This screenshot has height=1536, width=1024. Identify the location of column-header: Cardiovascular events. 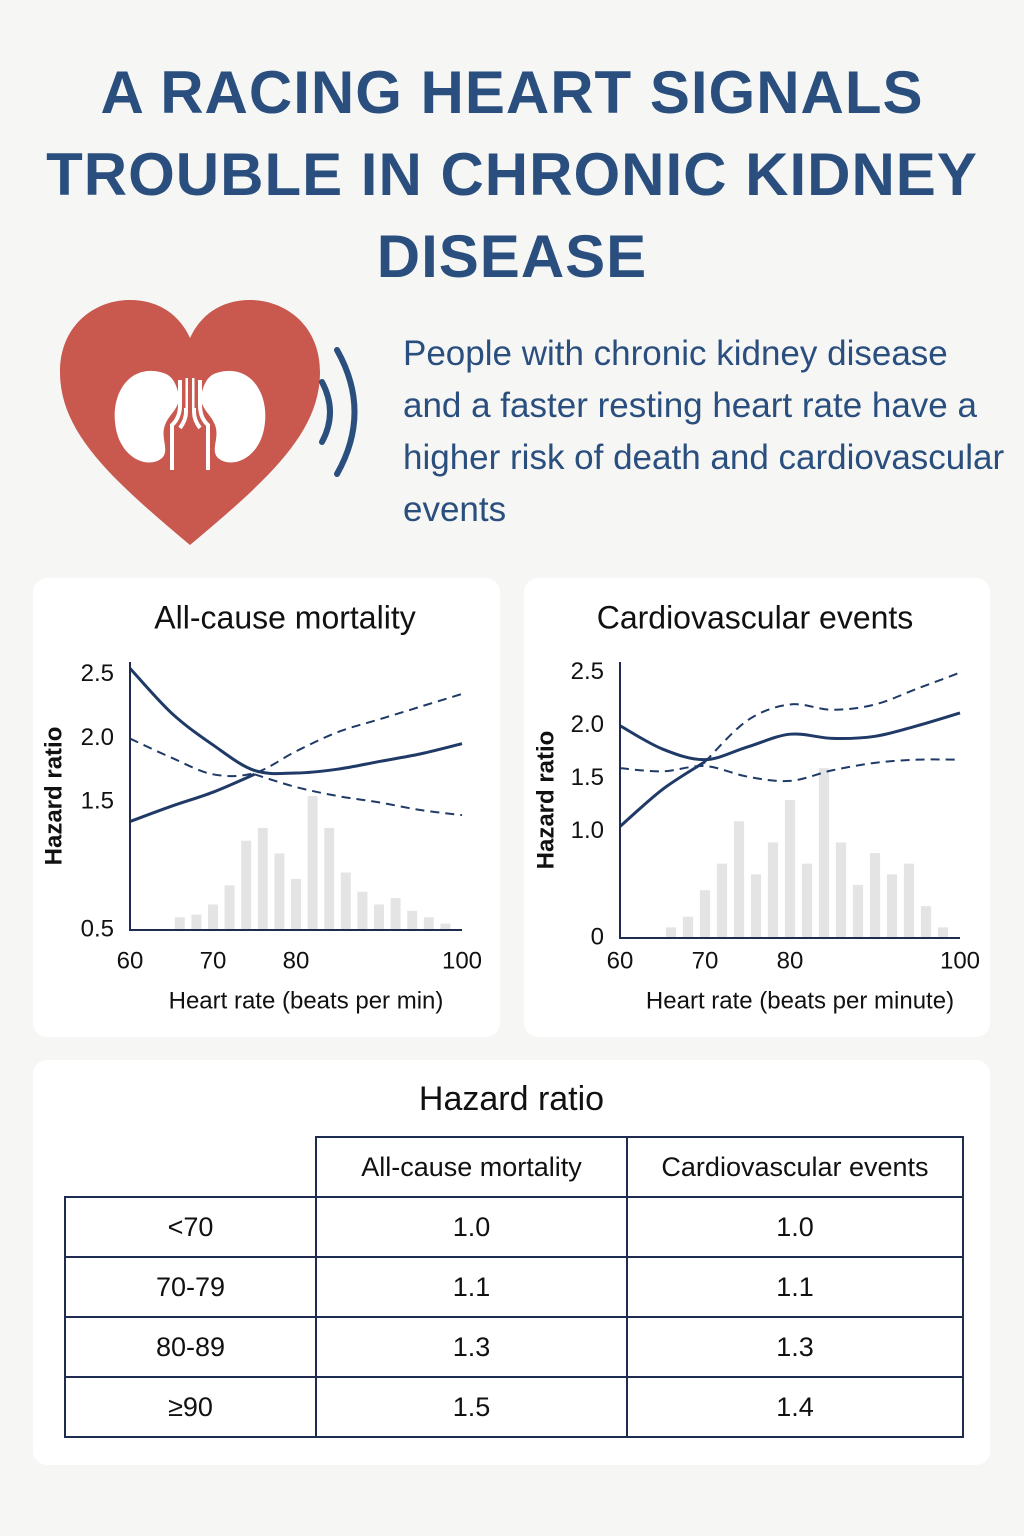
(795, 1167).